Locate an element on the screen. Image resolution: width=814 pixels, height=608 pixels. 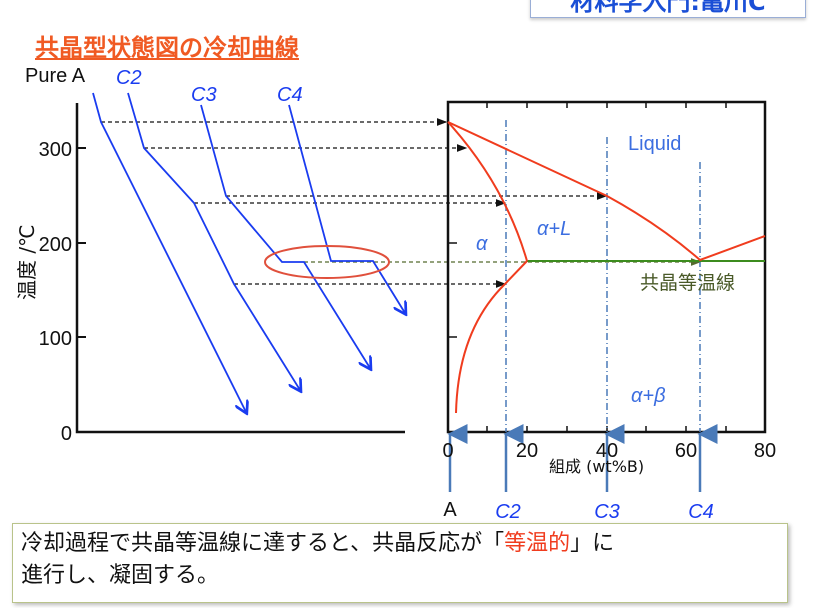
liquidus-line is located at coordinates (606, 191).